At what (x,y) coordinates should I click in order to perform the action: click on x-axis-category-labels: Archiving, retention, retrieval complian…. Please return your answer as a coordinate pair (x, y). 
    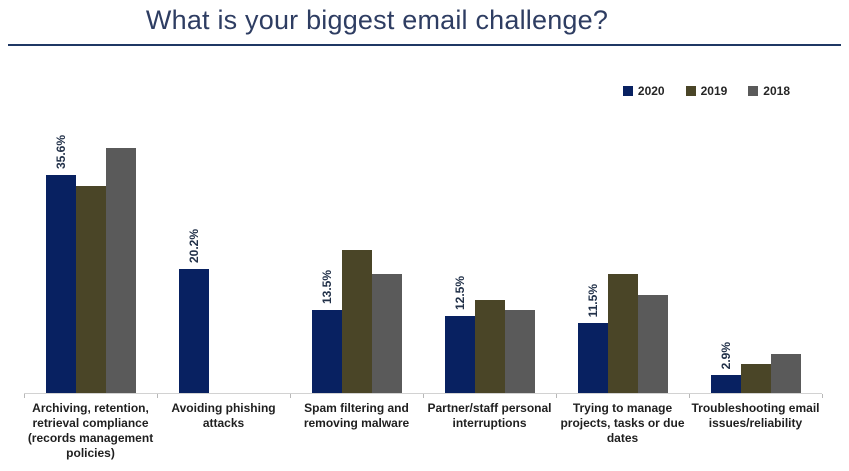
    Looking at the image, I should click on (423, 431).